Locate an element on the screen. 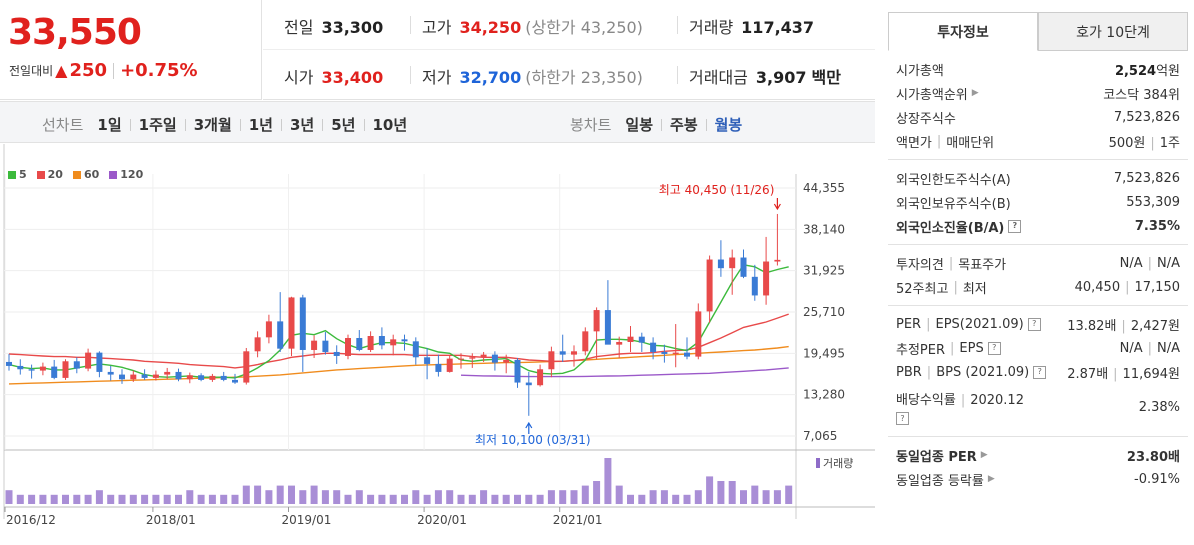 This screenshot has height=545, width=1194. range-1y: 1년 is located at coordinates (260, 125).